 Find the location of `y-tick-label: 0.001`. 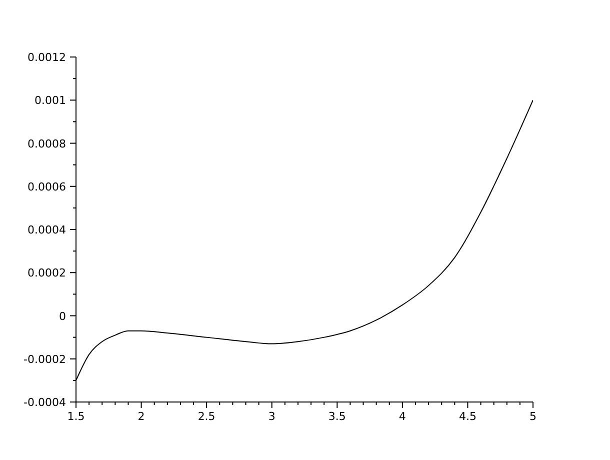

y-tick-label: 0.001 is located at coordinates (50, 101).